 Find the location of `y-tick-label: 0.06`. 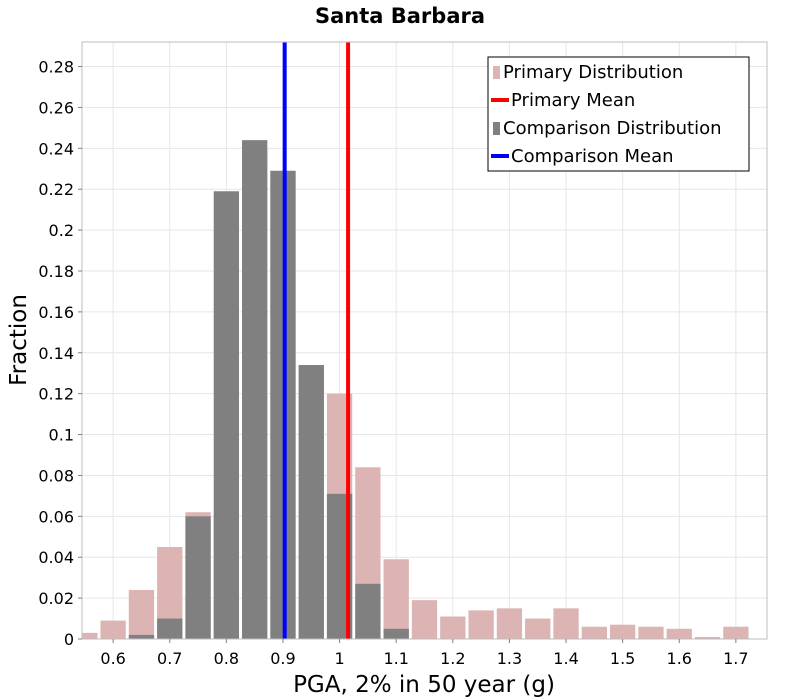

y-tick-label: 0.06 is located at coordinates (56, 516).